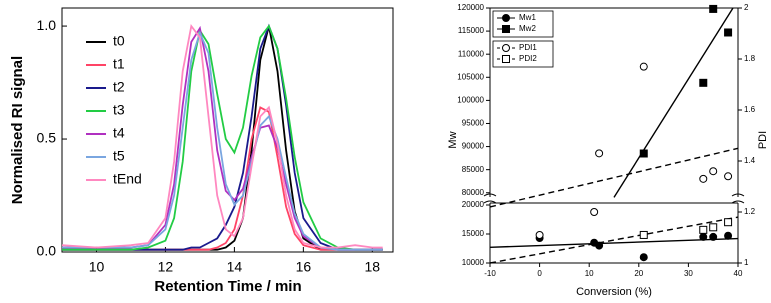  I want to click on y2-tick-label: 1.8, so click(750, 58).